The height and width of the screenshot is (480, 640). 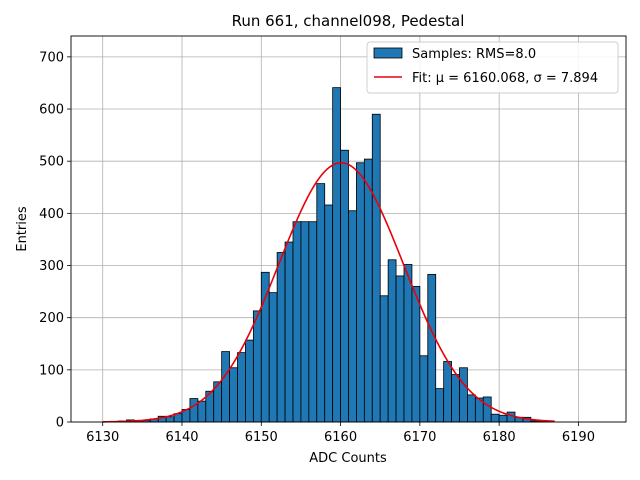 I want to click on legend-label-samples: Samples: RMS=8.0, so click(x=474, y=54).